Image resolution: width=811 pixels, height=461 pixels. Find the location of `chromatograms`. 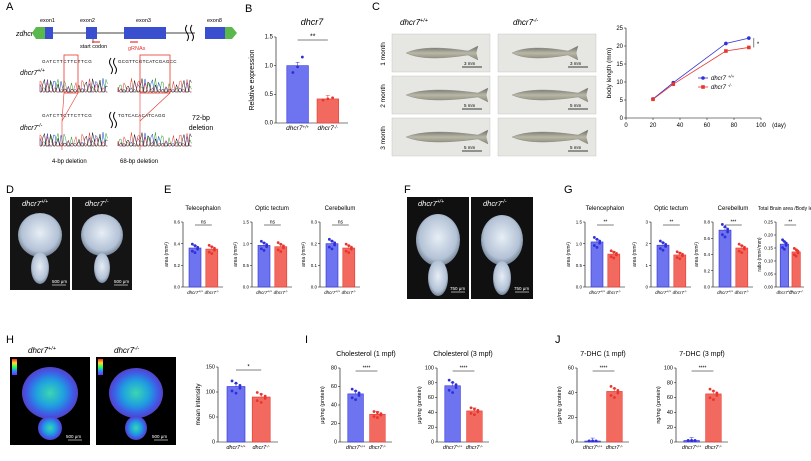

chromatograms is located at coordinates (115, 112).